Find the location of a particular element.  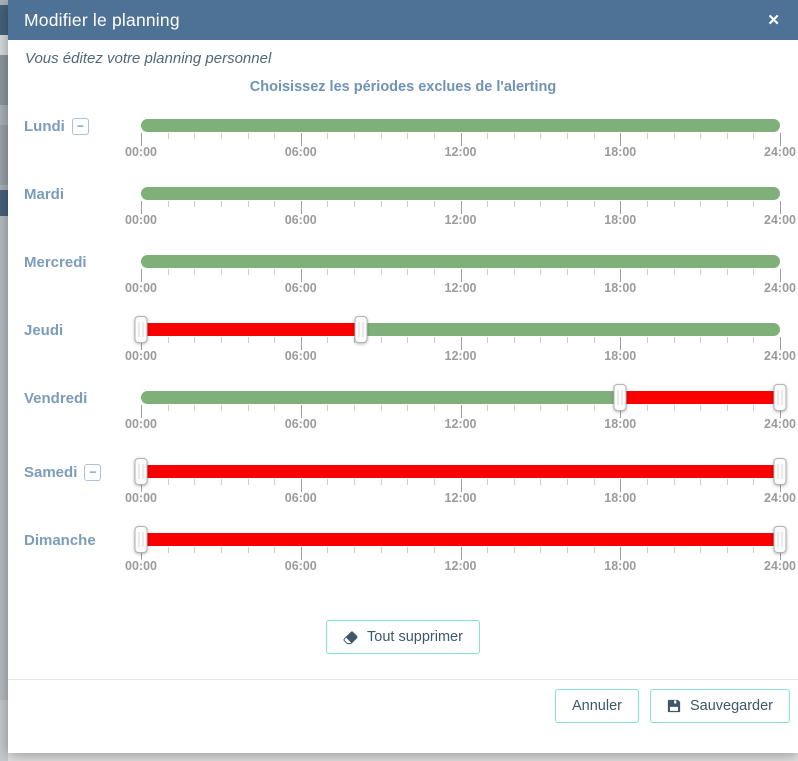

time-label: 24:00 is located at coordinates (780, 288).